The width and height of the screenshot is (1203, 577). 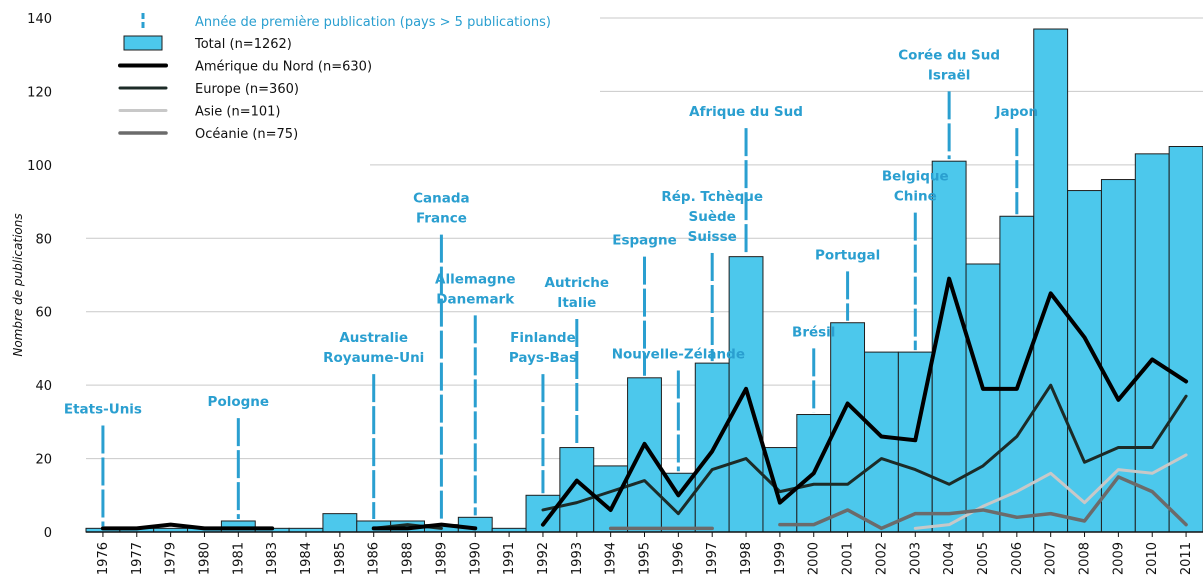 I want to click on x-tick-label: 1989, so click(x=441, y=558).